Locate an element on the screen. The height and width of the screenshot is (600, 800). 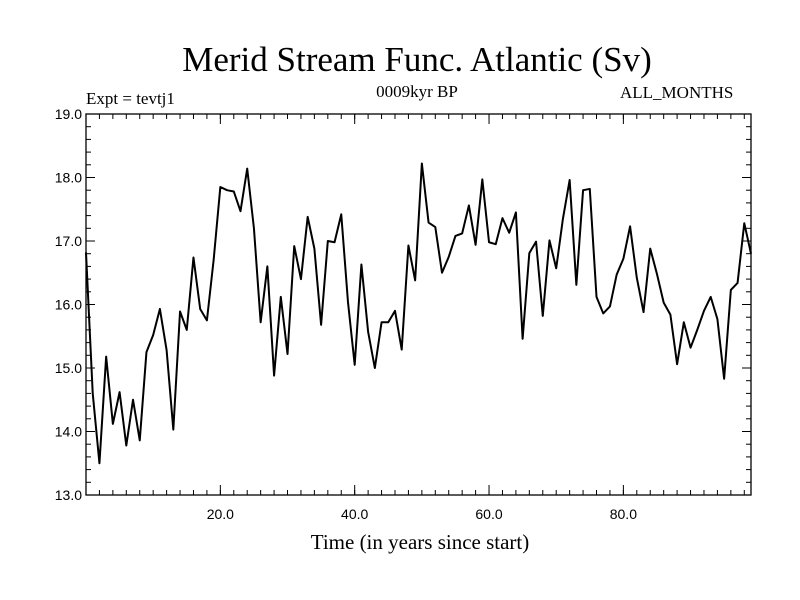
y-tick-label: 18.0 is located at coordinates (68, 178).